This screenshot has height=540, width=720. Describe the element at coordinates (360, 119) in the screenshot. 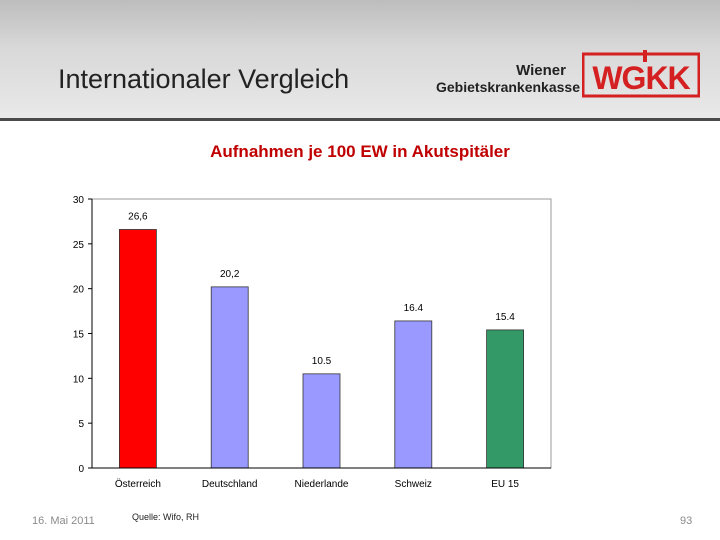

I see `header-divider` at that location.